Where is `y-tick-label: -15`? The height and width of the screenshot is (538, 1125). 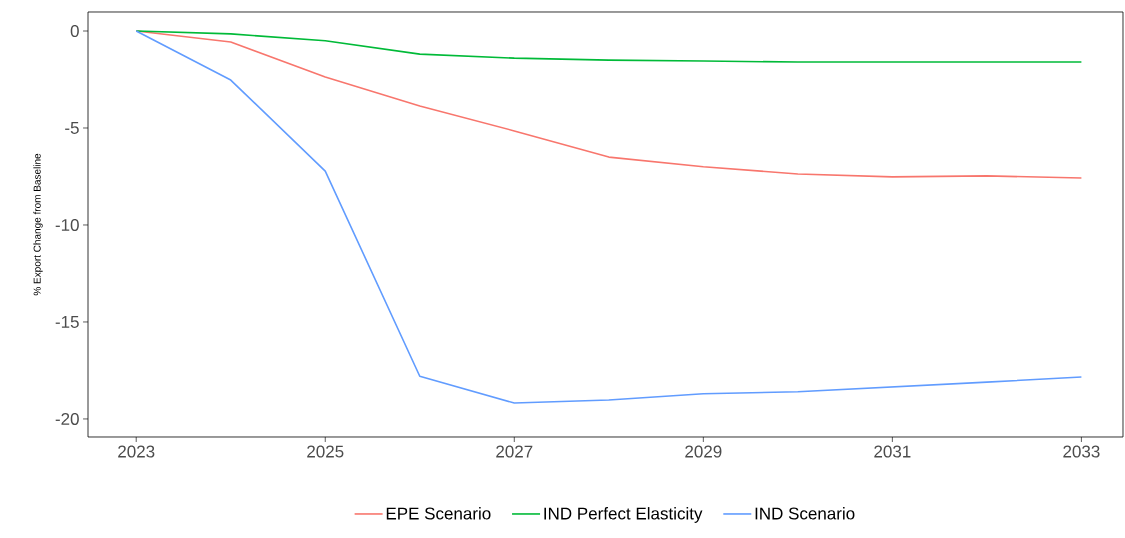
y-tick-label: -15 is located at coordinates (67, 322).